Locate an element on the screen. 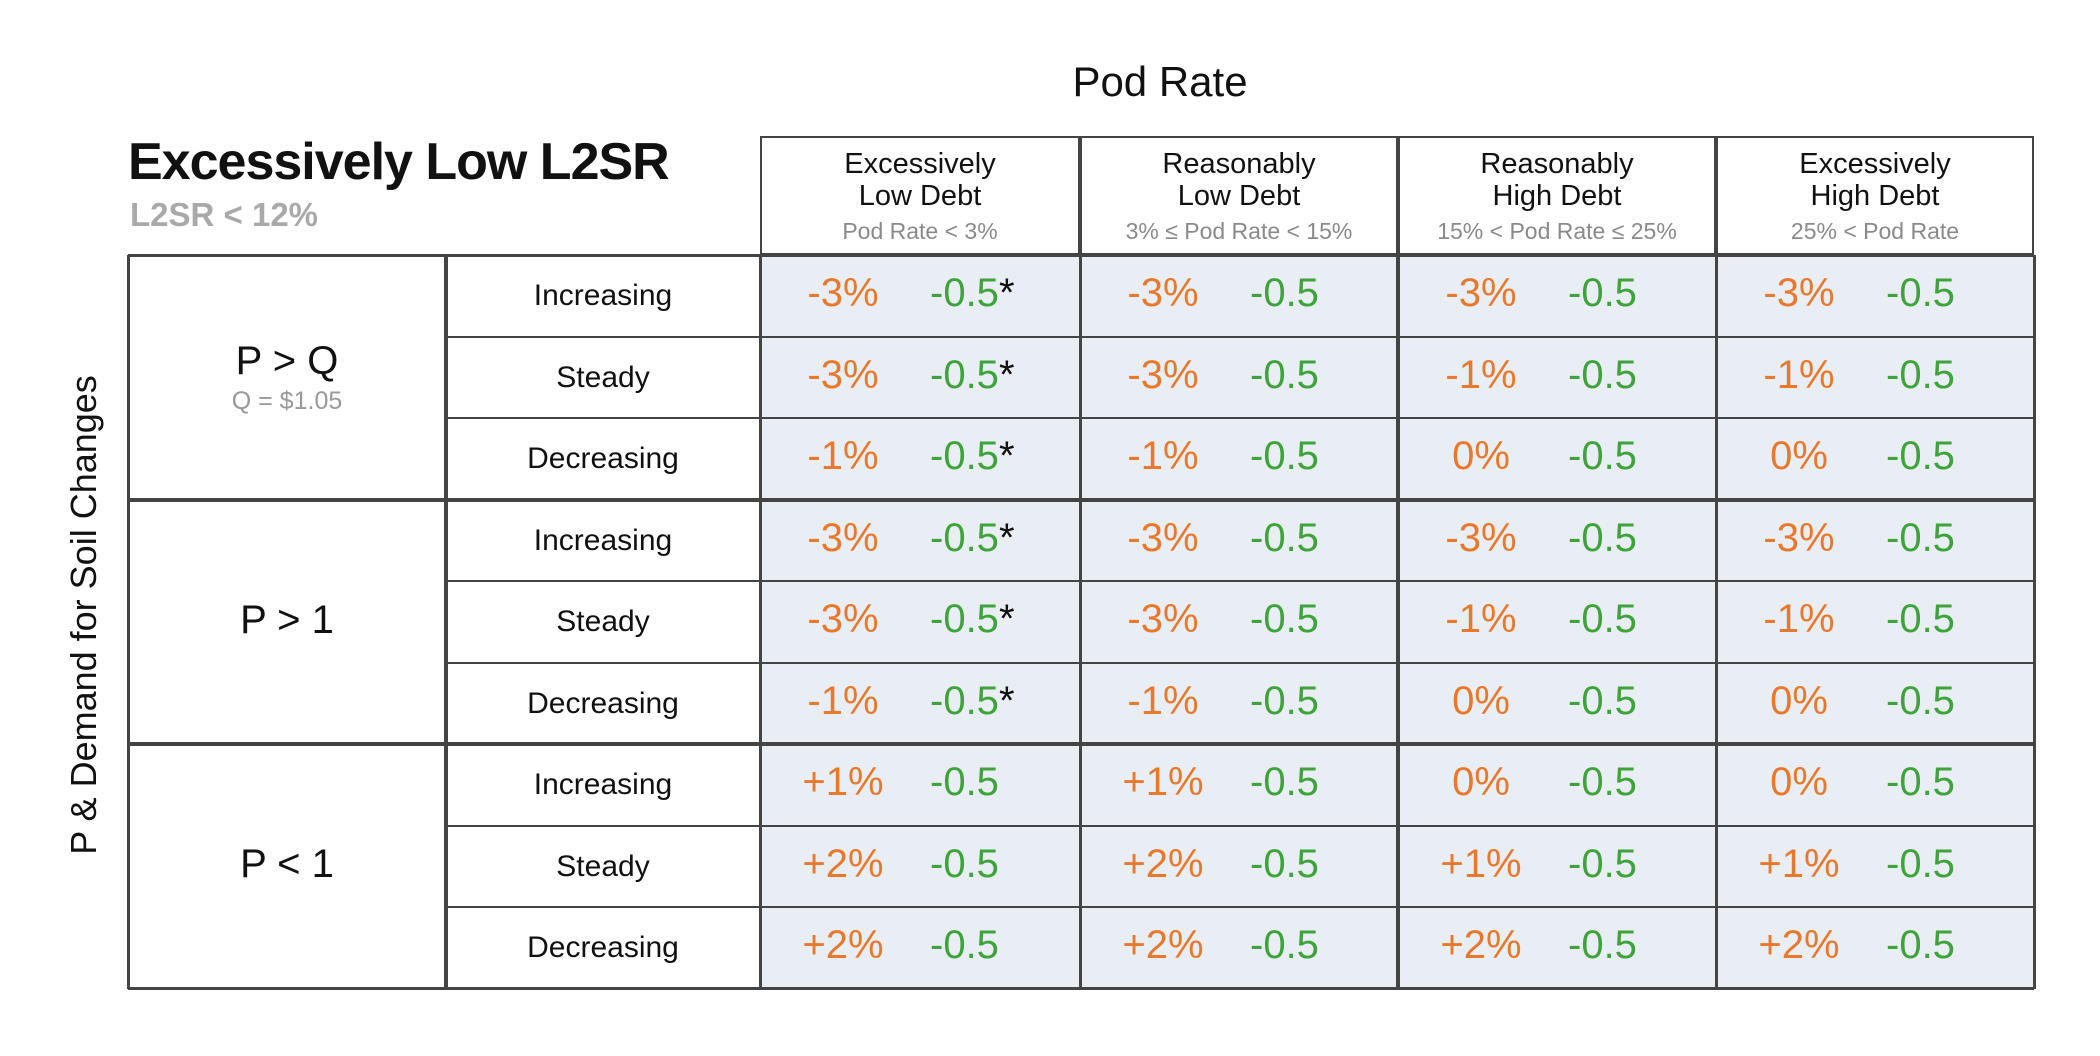 This screenshot has width=2100, height=1056. delta-value: -0.5* is located at coordinates (972, 293).